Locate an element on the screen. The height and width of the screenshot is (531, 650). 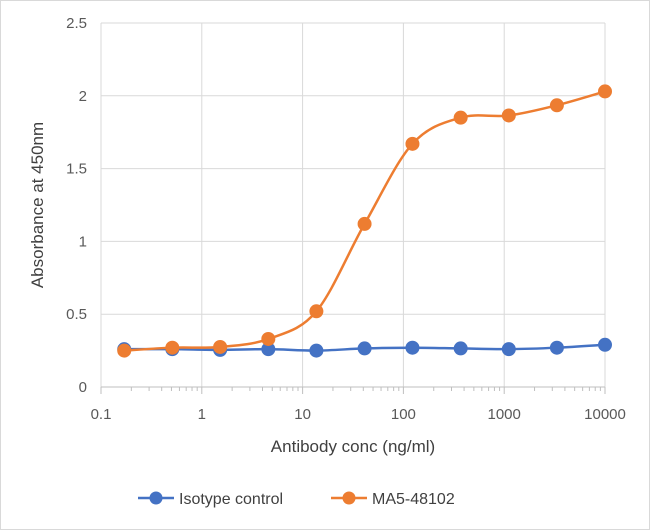
y-axis-title: Absorbance at 450nm is located at coordinates (37, 205).